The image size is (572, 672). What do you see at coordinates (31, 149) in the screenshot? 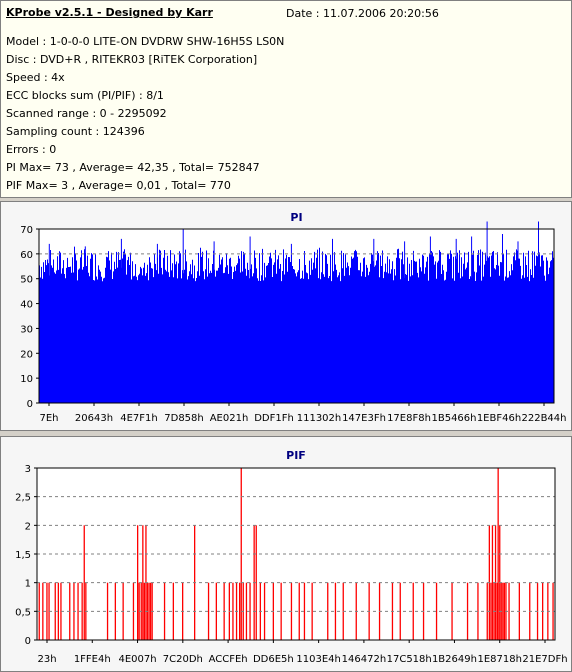
I see `errors-line: Errors : 0` at bounding box center [31, 149].